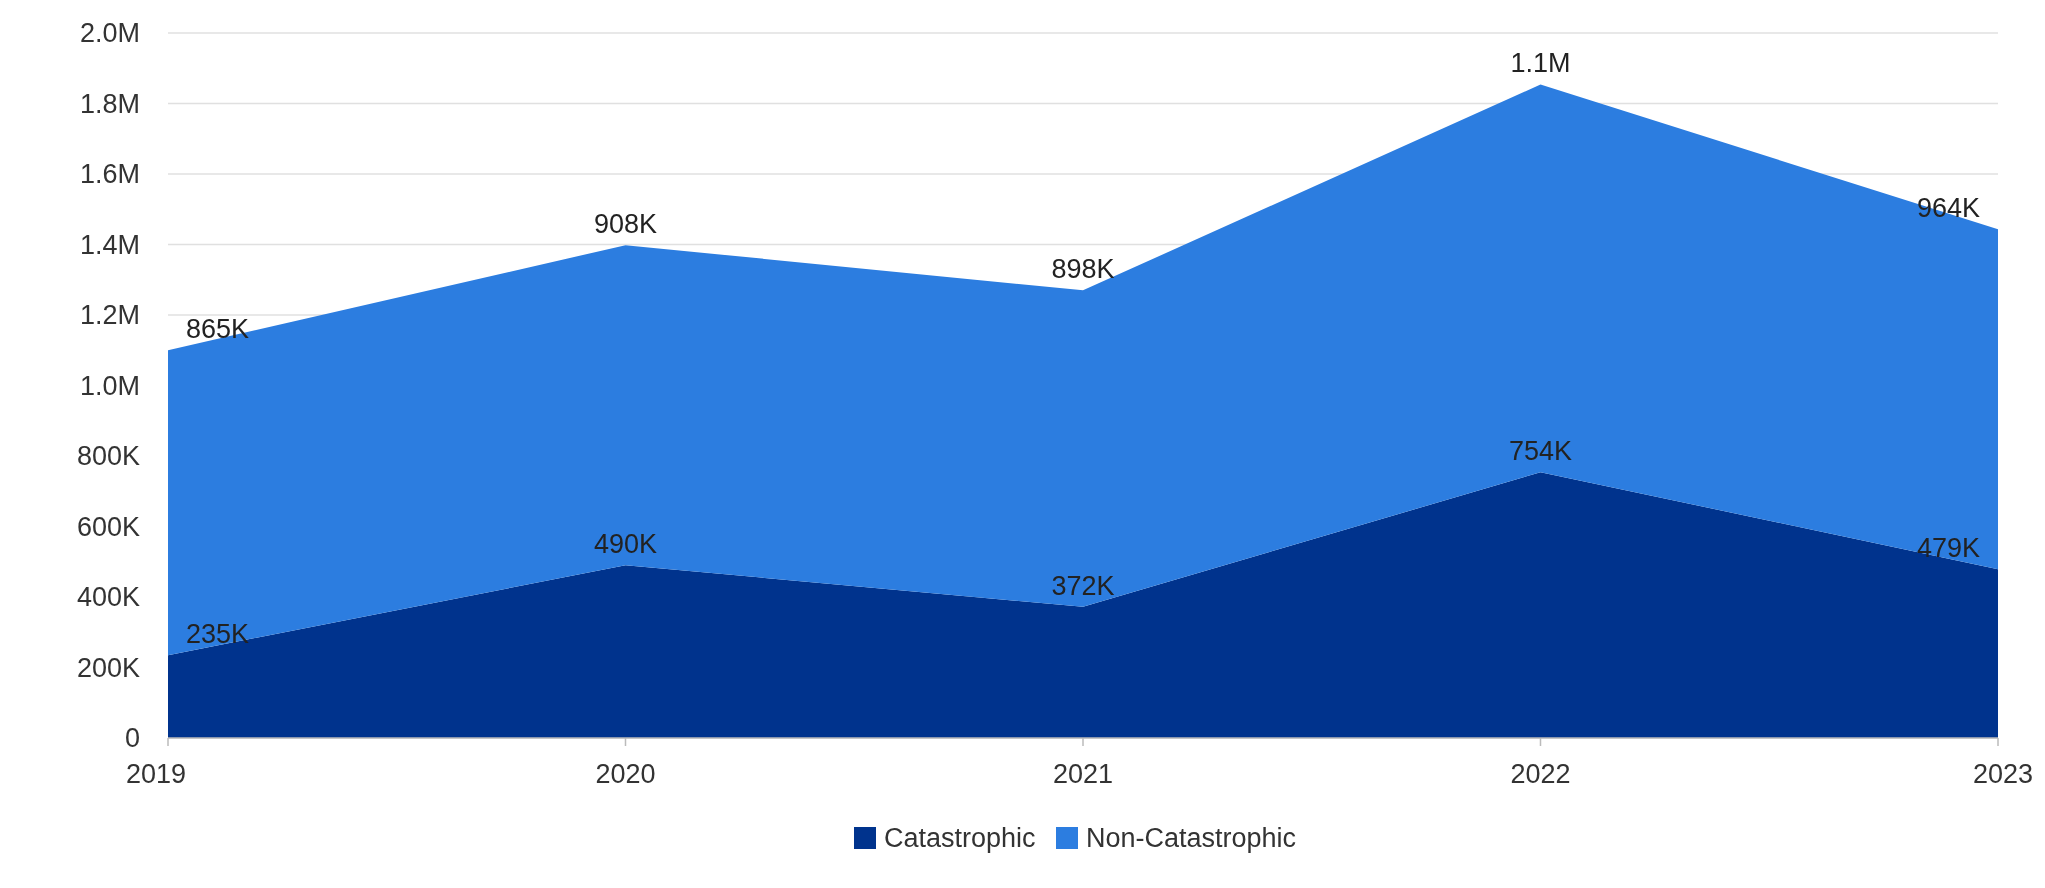 The height and width of the screenshot is (888, 2045). Describe the element at coordinates (108, 667) in the screenshot. I see `y-tick-label: 200K` at that location.